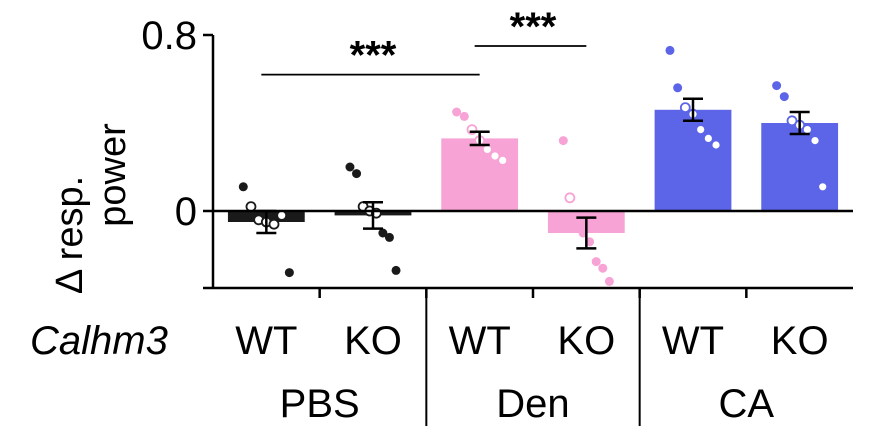 The image size is (889, 439). I want to click on bar-den-wt, so click(480, 174).